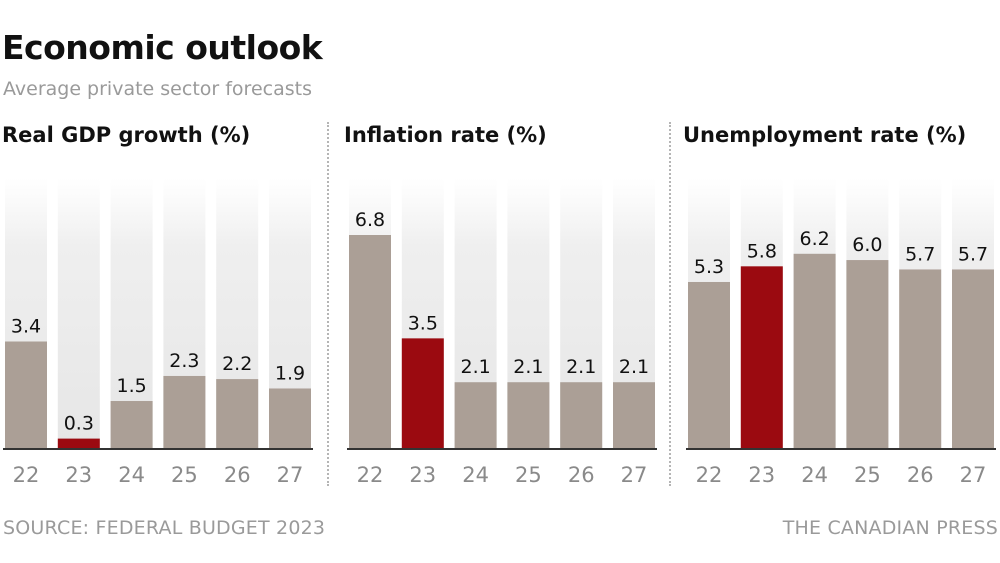 The height and width of the screenshot is (563, 1000). I want to click on inflation-value-label: 6.8, so click(370, 220).